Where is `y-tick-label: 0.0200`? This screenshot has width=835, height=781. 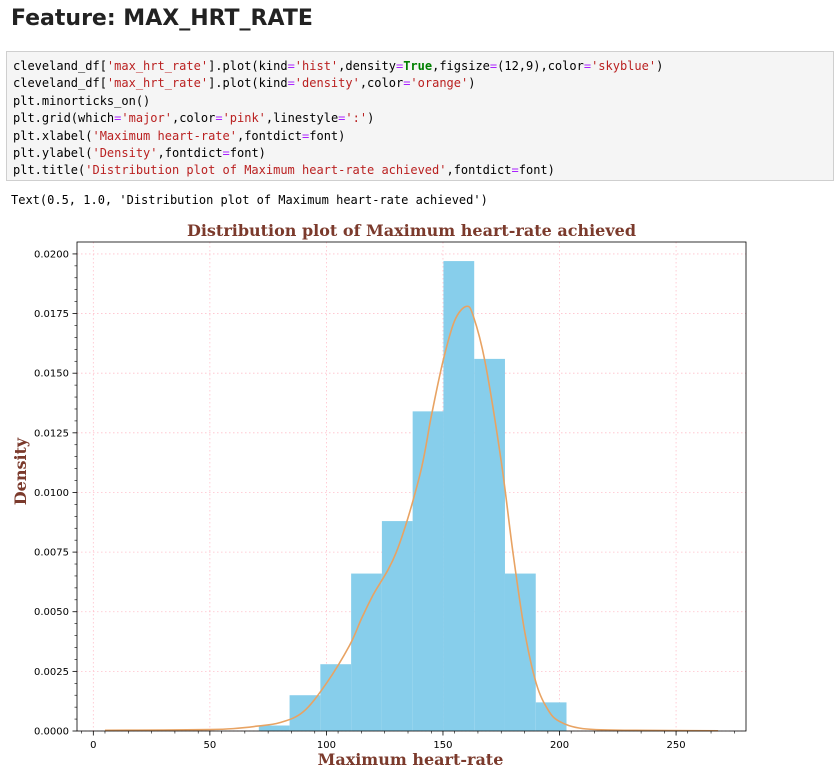 y-tick-label: 0.0200 is located at coordinates (51, 254).